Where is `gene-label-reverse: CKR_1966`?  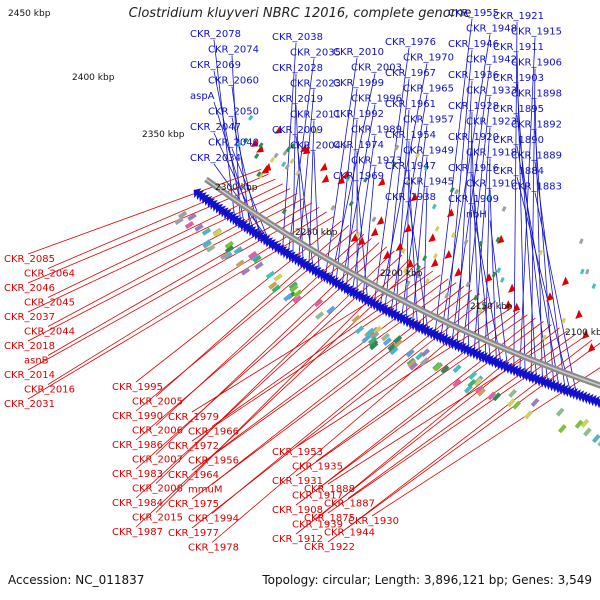
gene-label-reverse: CKR_1966 is located at coordinates (213, 432).